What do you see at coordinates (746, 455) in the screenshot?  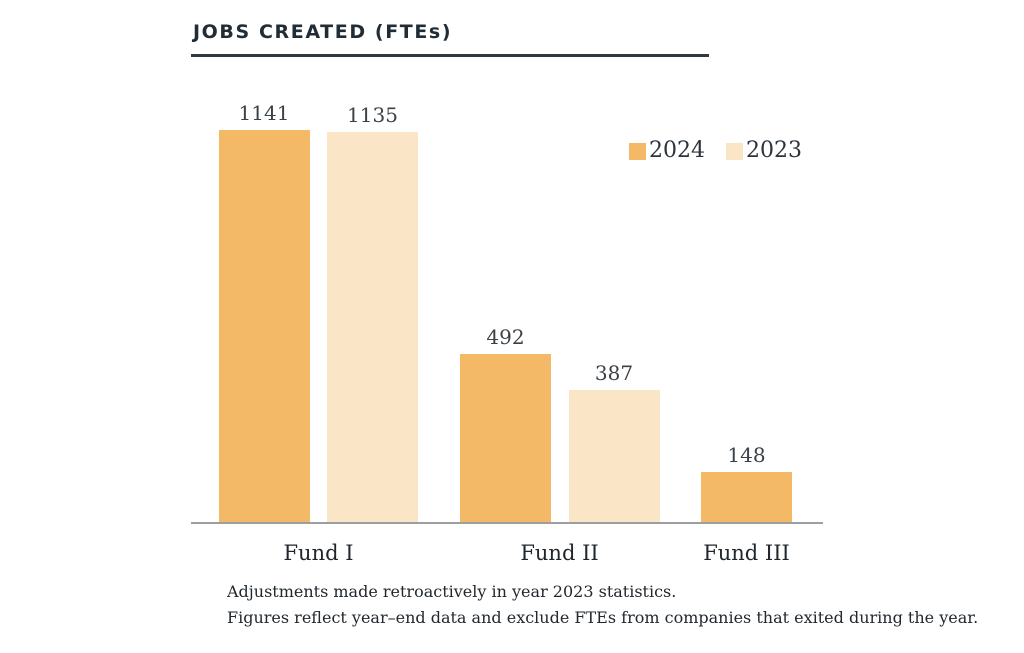 I see `bar-value-label-fund-iii-2024: 148` at bounding box center [746, 455].